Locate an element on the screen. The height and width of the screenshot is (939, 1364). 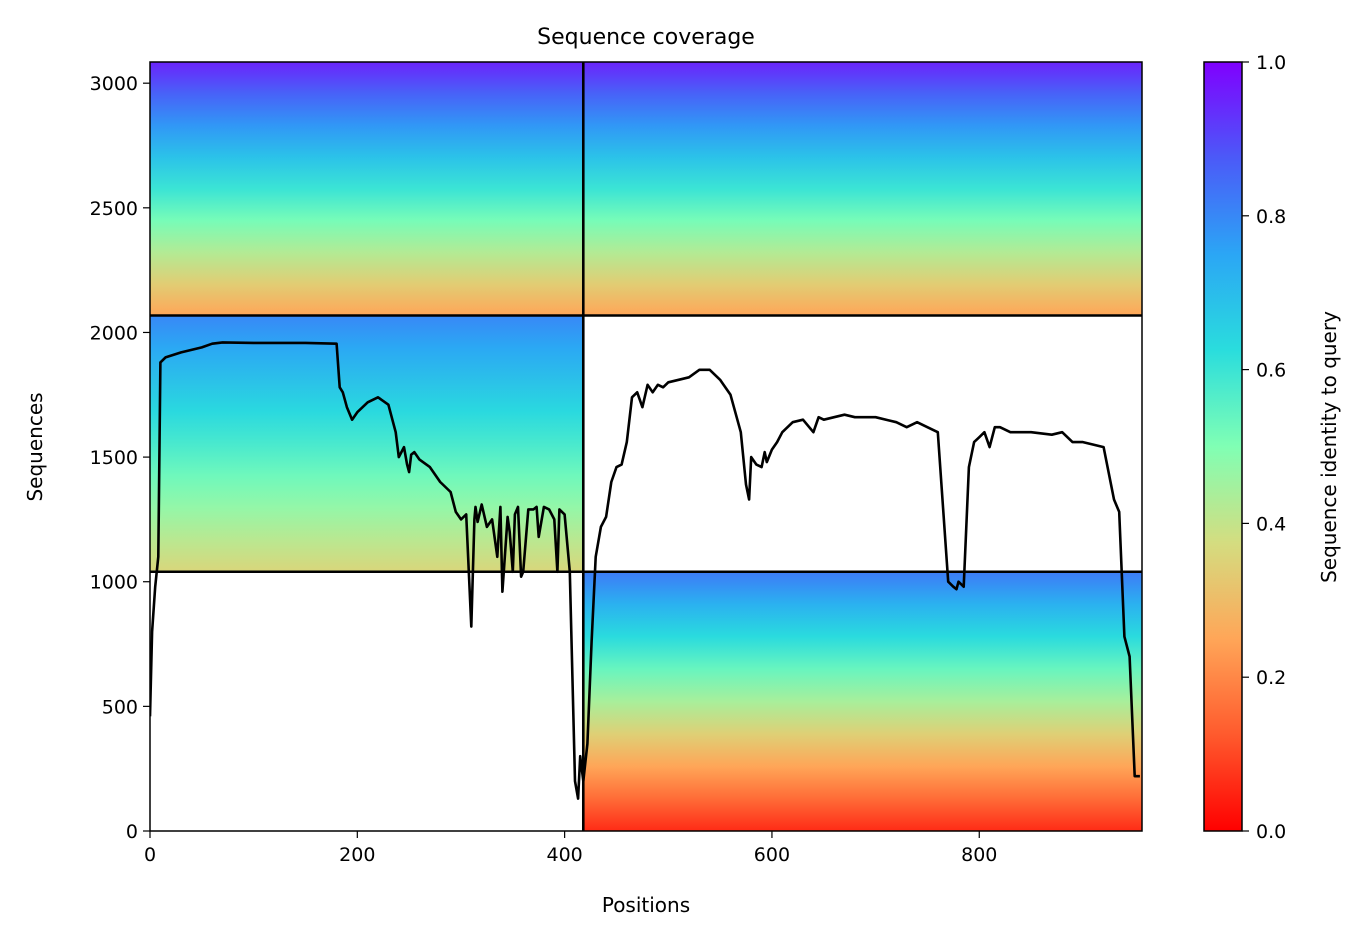
chart-title: Sequence coverage is located at coordinates (646, 37).